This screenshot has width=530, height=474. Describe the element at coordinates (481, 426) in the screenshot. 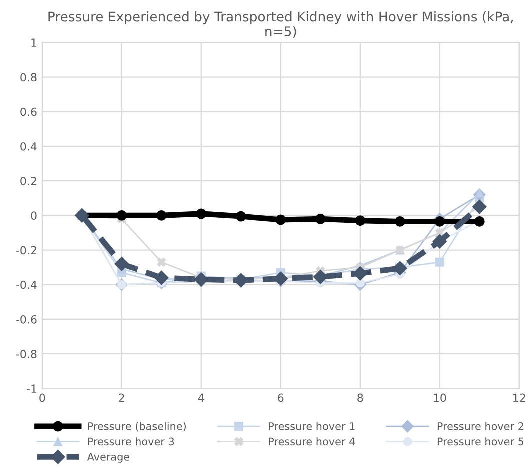

I see `legend-label: Pressure hover 2` at that location.